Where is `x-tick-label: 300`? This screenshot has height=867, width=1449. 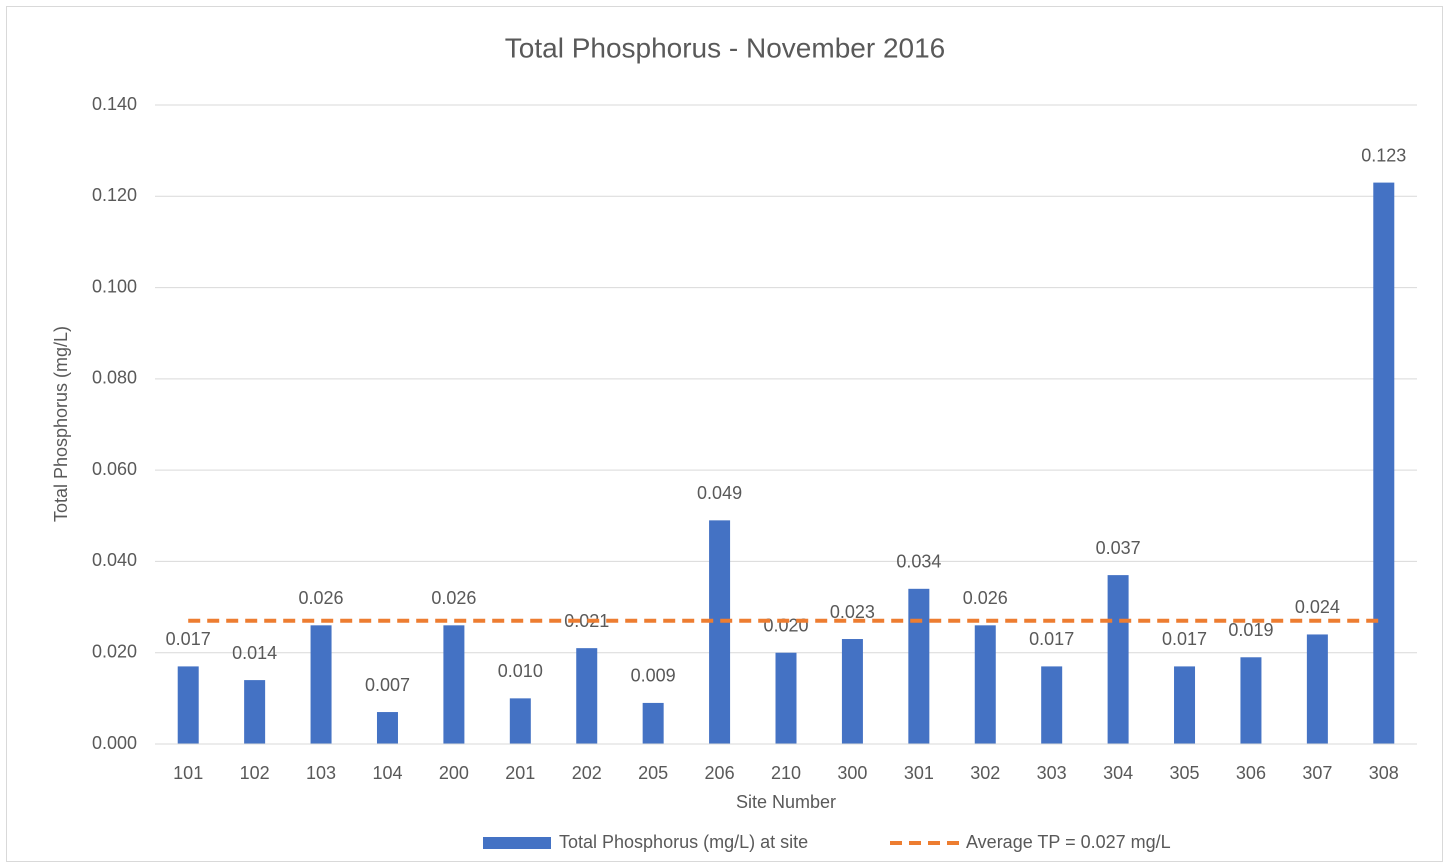 x-tick-label: 300 is located at coordinates (852, 773).